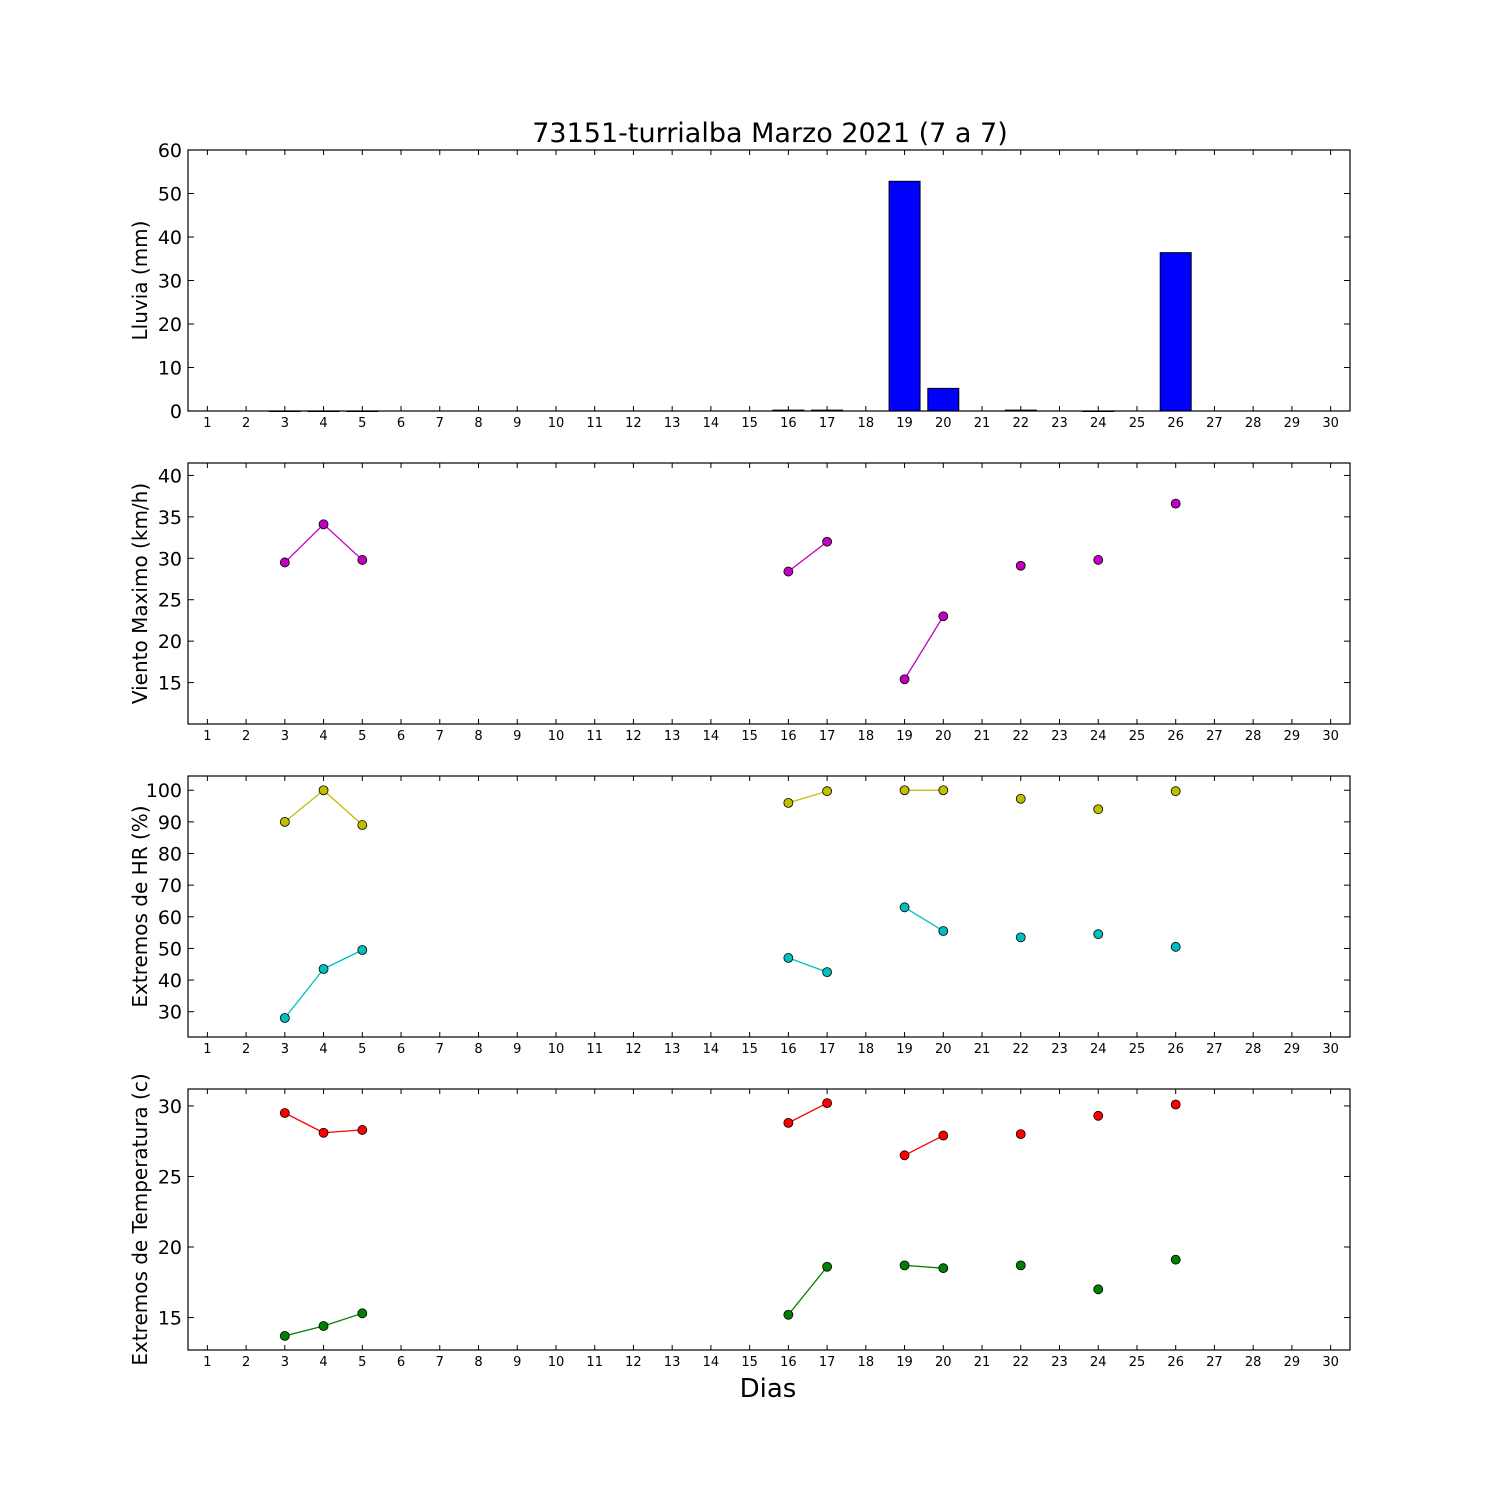 Image resolution: width=1500 pixels, height=1500 pixels. Describe the element at coordinates (164, 791) in the screenshot. I see `humidity-y-tick-label: 100` at that location.